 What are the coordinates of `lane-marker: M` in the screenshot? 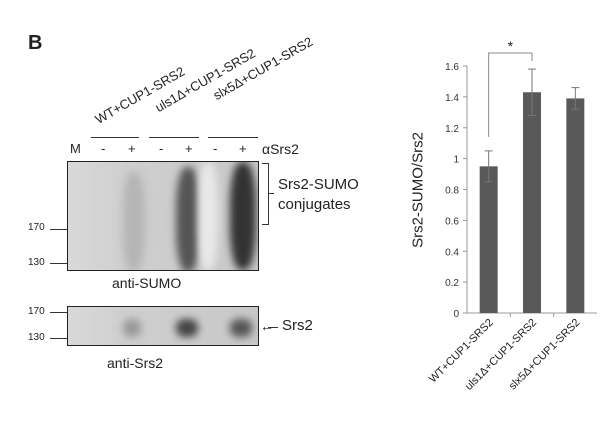 It's located at (75, 148).